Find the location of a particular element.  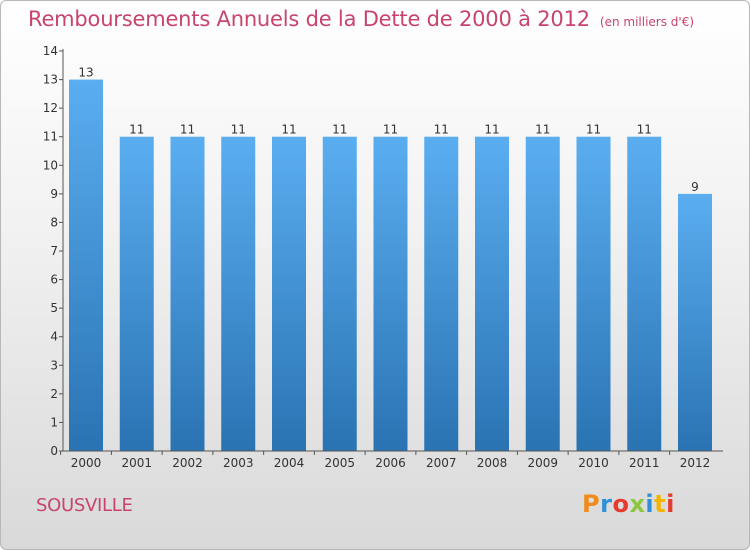

brand-letter: o is located at coordinates (621, 504).